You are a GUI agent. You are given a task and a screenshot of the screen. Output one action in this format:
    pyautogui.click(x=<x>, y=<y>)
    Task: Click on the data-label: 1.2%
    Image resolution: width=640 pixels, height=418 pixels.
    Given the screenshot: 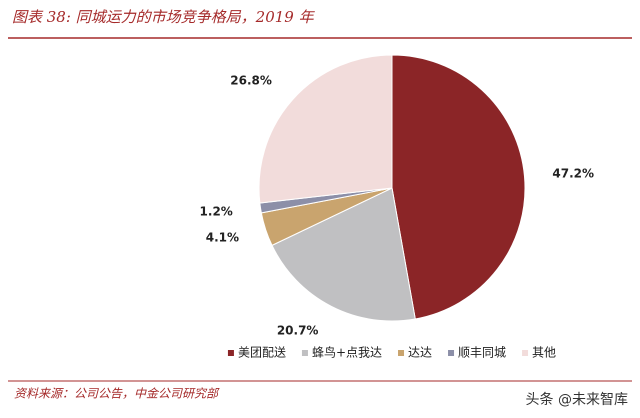 What is the action you would take?
    pyautogui.click(x=216, y=212)
    